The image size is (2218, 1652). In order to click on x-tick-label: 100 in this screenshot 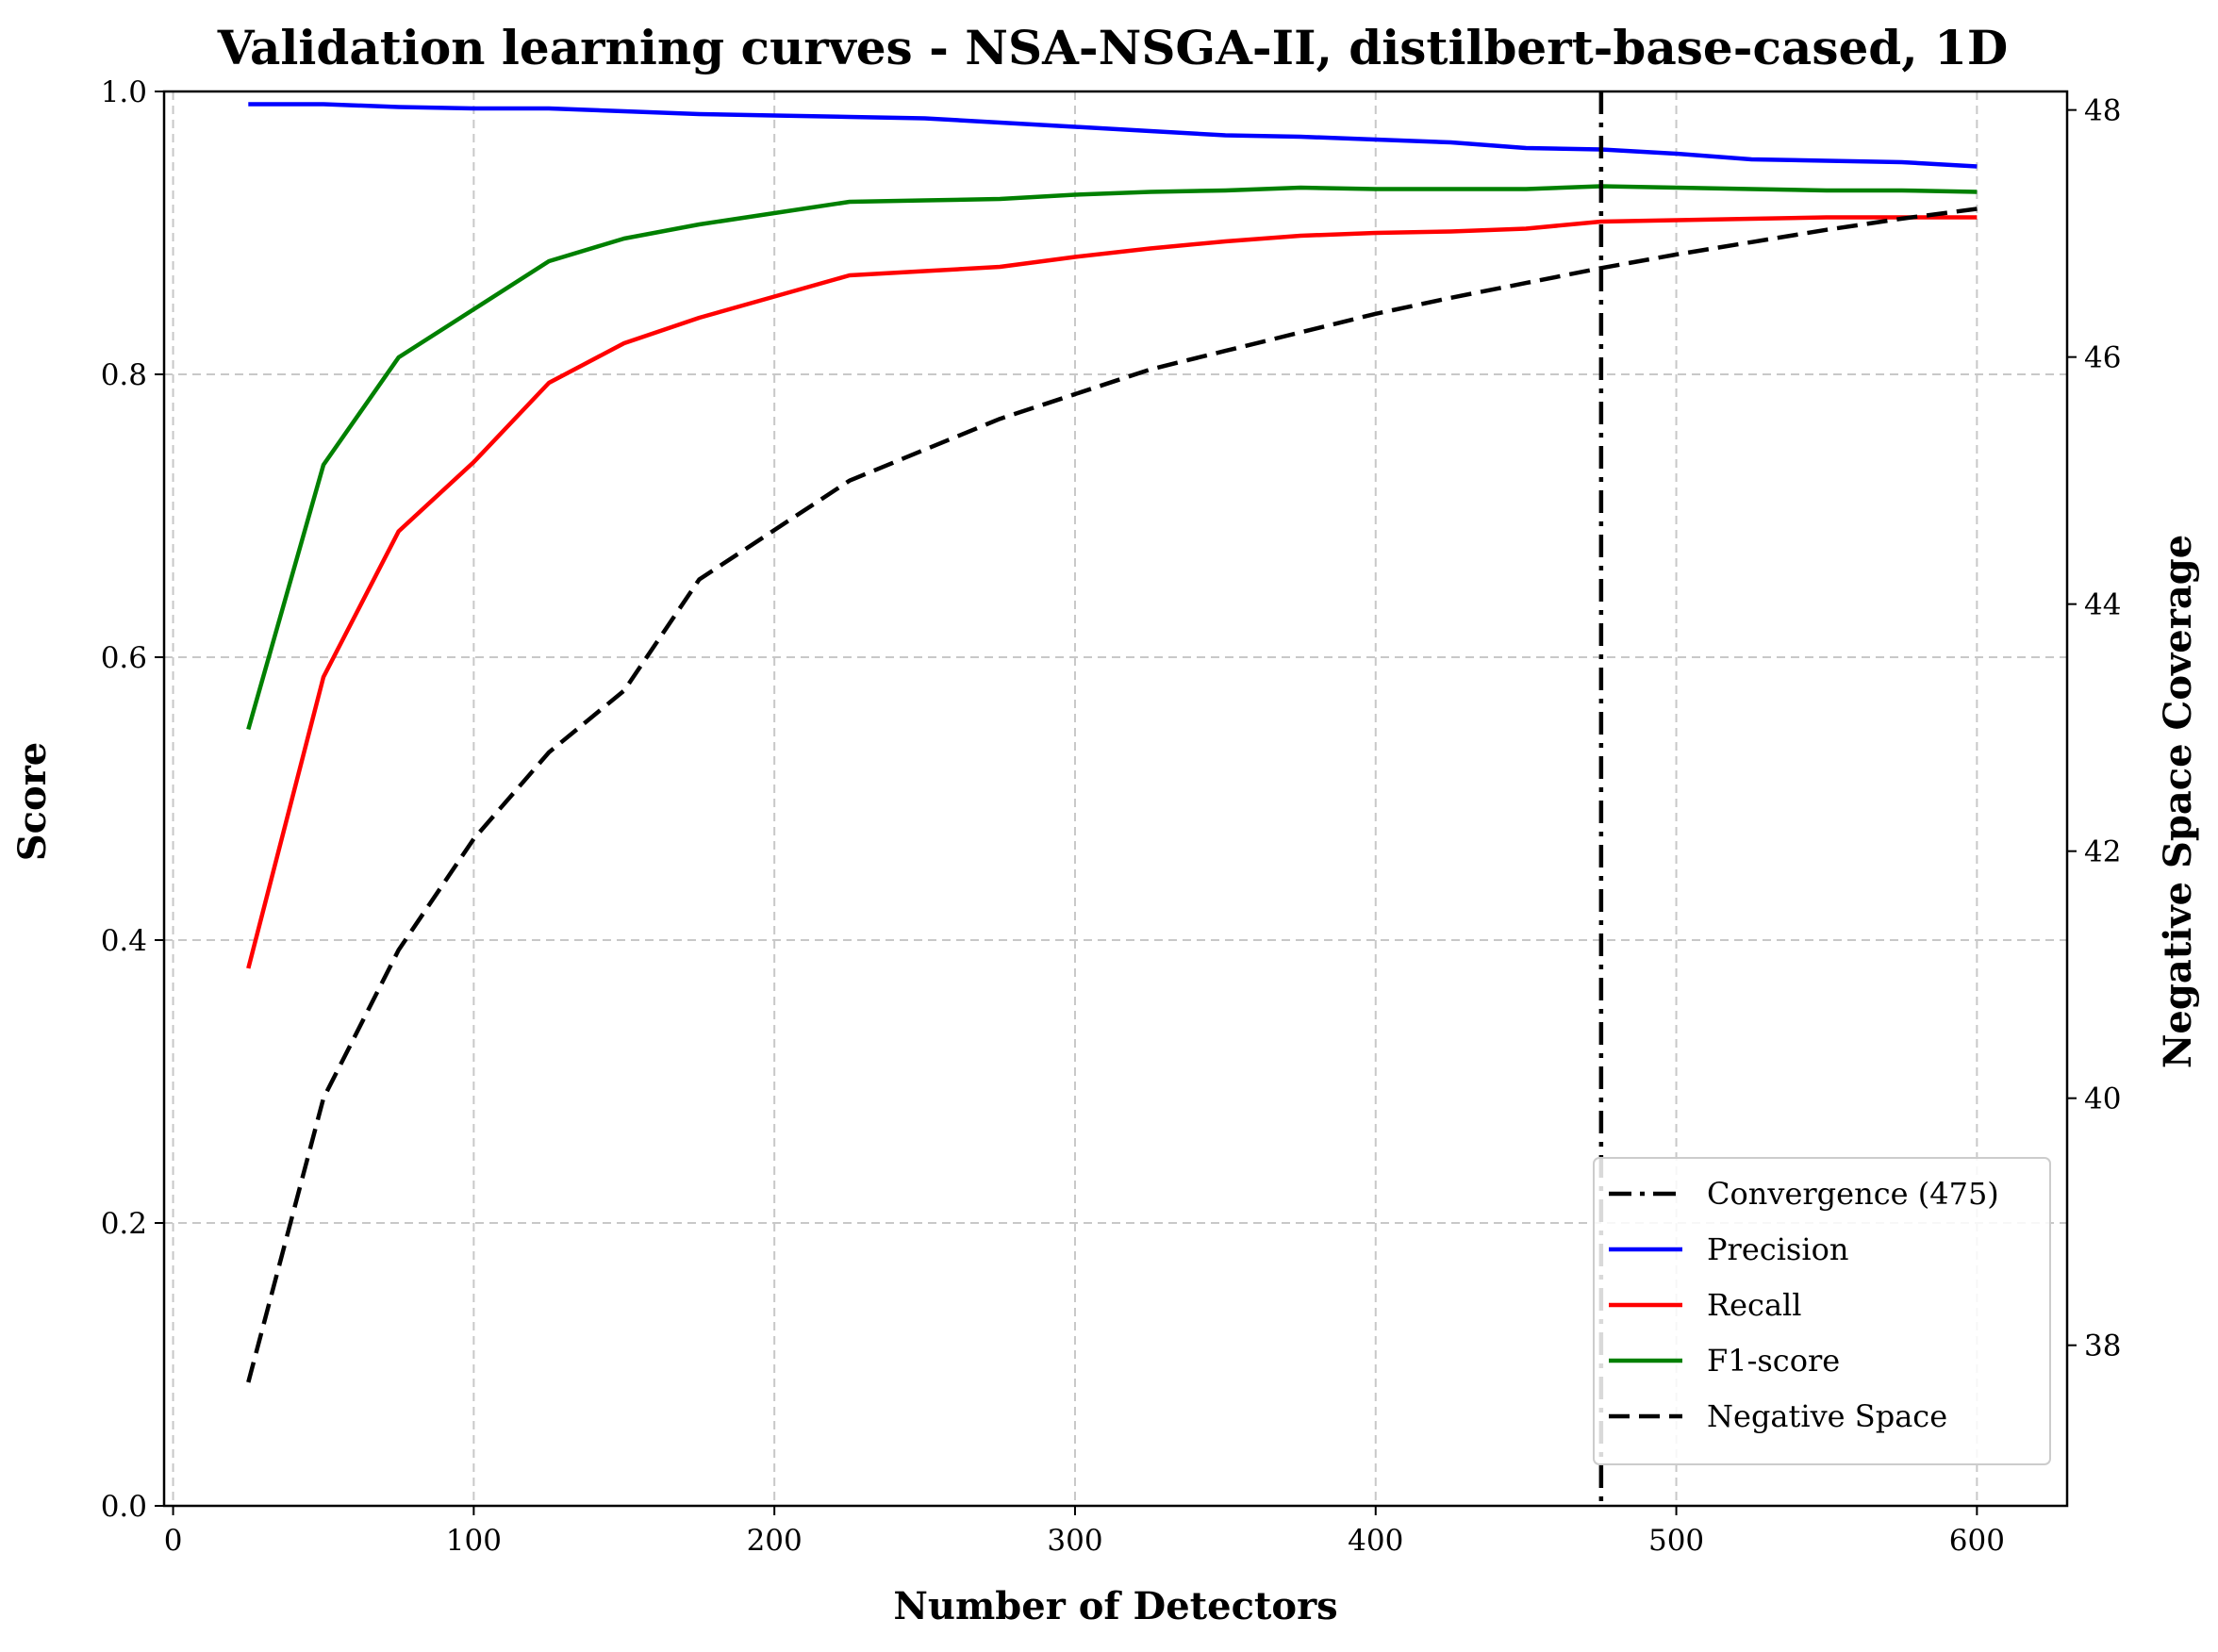, I will do `click(474, 1541)`.